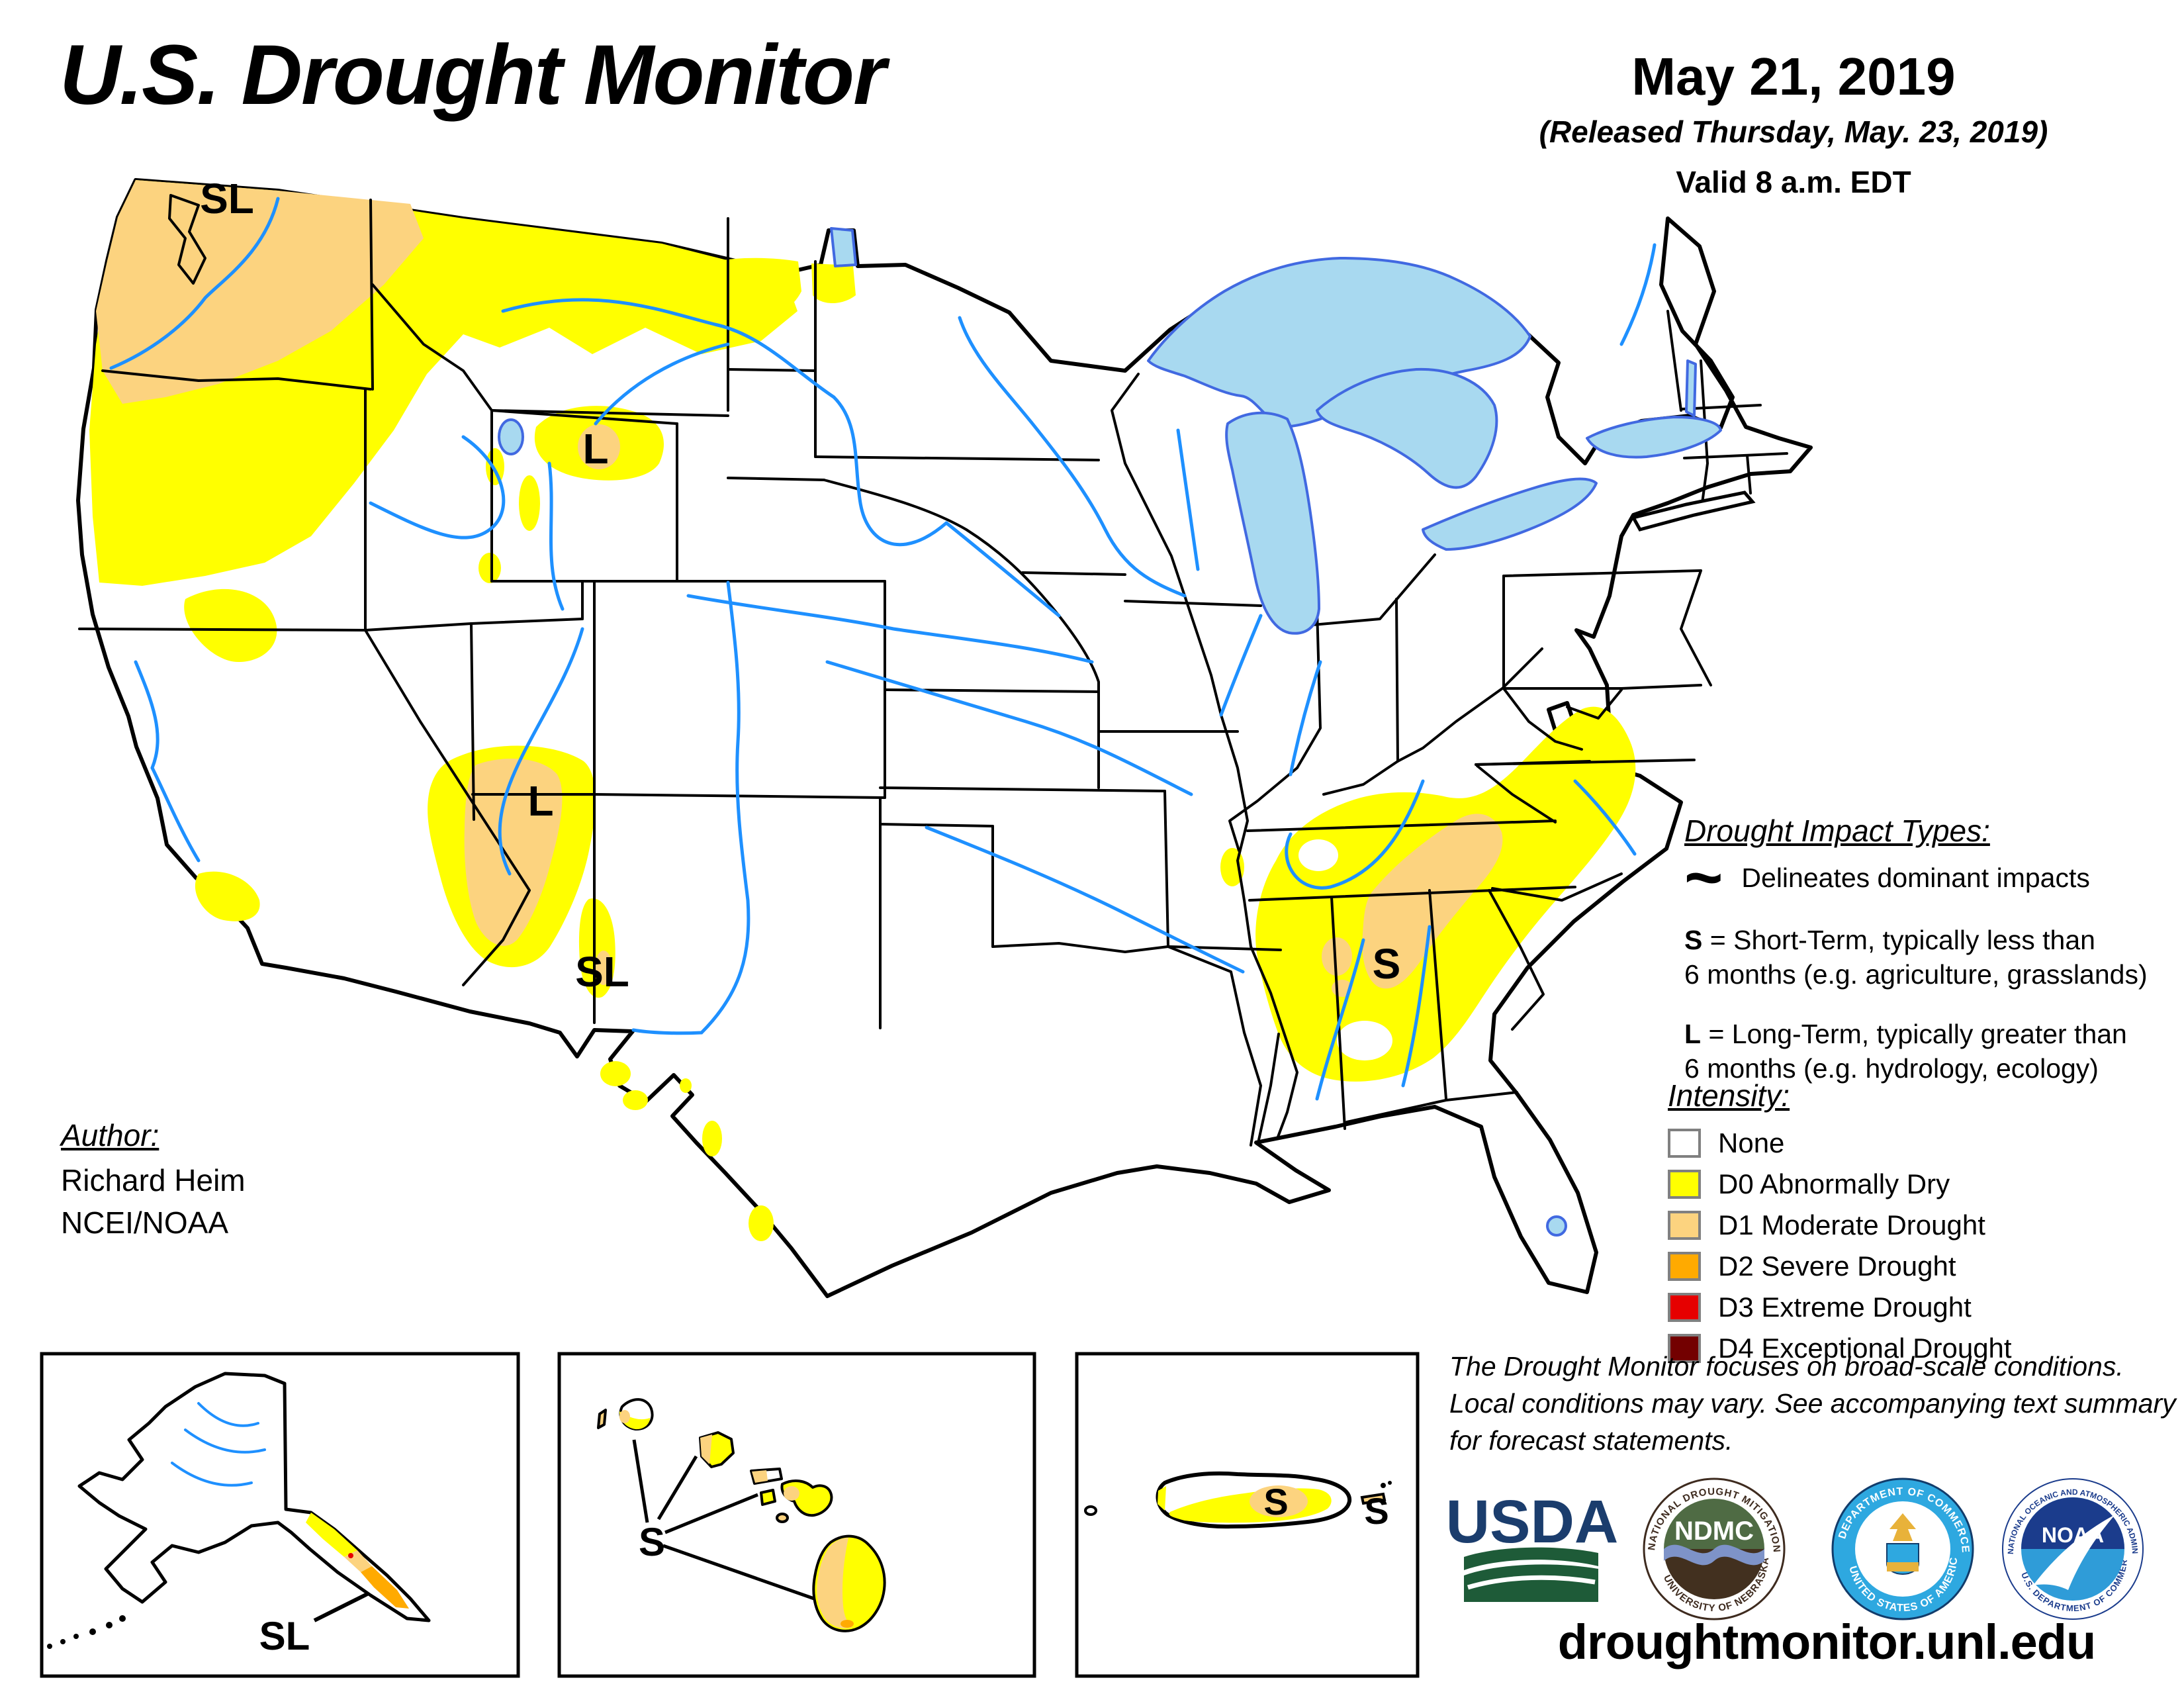 This screenshot has height=1688, width=2184. I want to click on lake-michigan, so click(1272, 523).